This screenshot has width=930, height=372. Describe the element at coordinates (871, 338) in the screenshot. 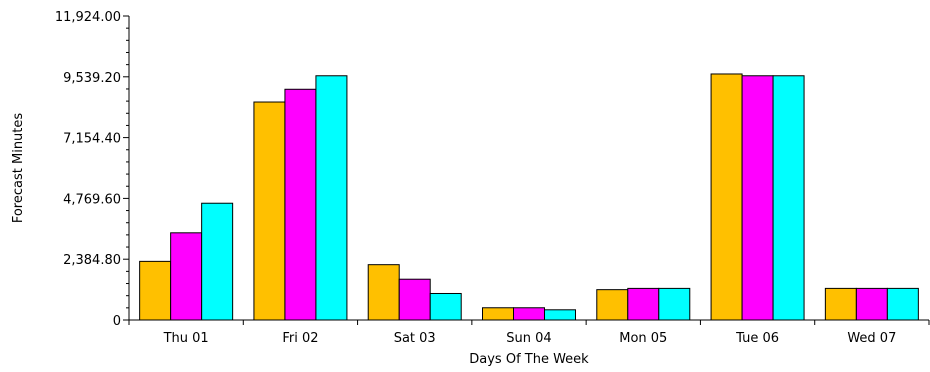

I see `x-tick-label: Wed 07` at that location.